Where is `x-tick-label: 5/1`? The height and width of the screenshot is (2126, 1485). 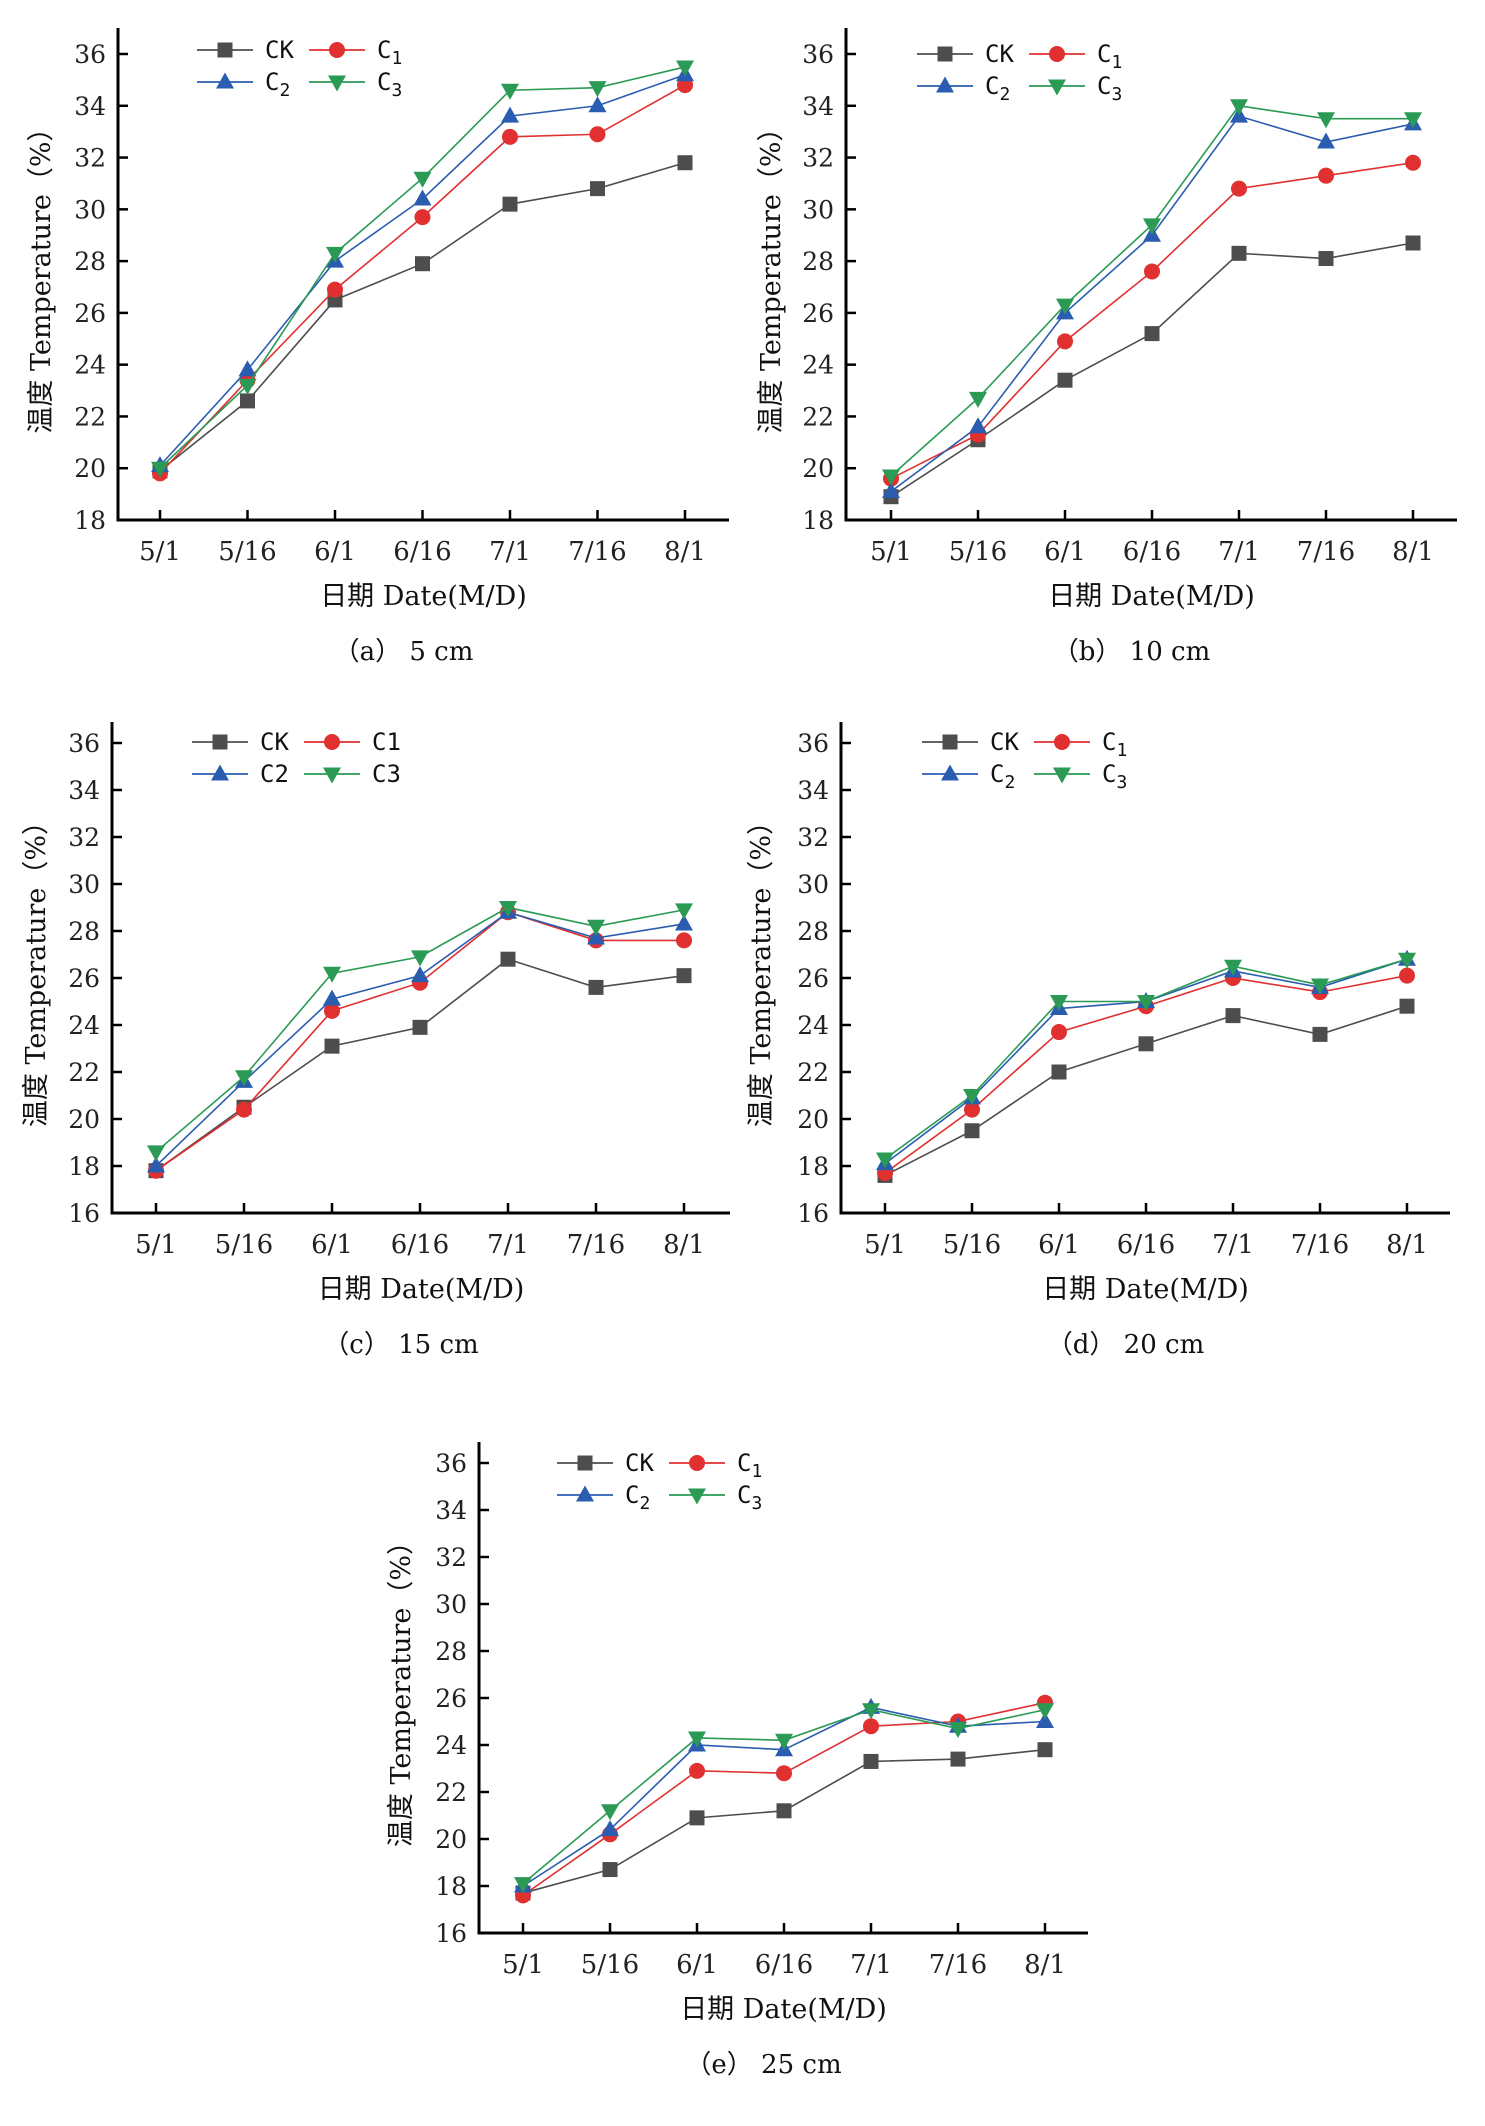 x-tick-label: 5/1 is located at coordinates (885, 1245).